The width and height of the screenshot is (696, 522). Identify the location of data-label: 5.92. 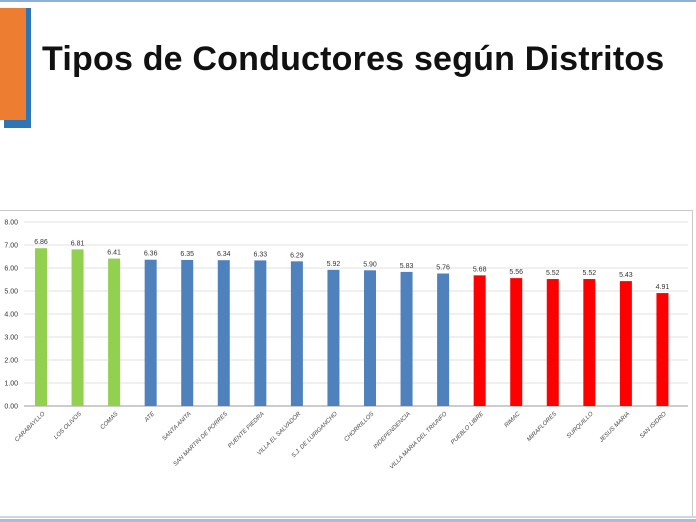
(334, 264).